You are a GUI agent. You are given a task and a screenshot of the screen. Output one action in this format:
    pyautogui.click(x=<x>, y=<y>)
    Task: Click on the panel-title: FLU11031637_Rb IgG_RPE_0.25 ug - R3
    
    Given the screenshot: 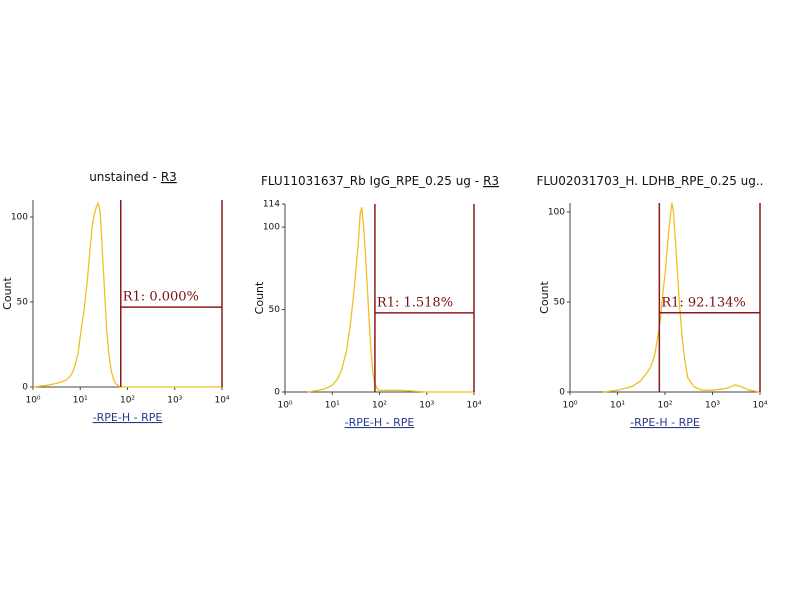 What is the action you would take?
    pyautogui.click(x=380, y=181)
    